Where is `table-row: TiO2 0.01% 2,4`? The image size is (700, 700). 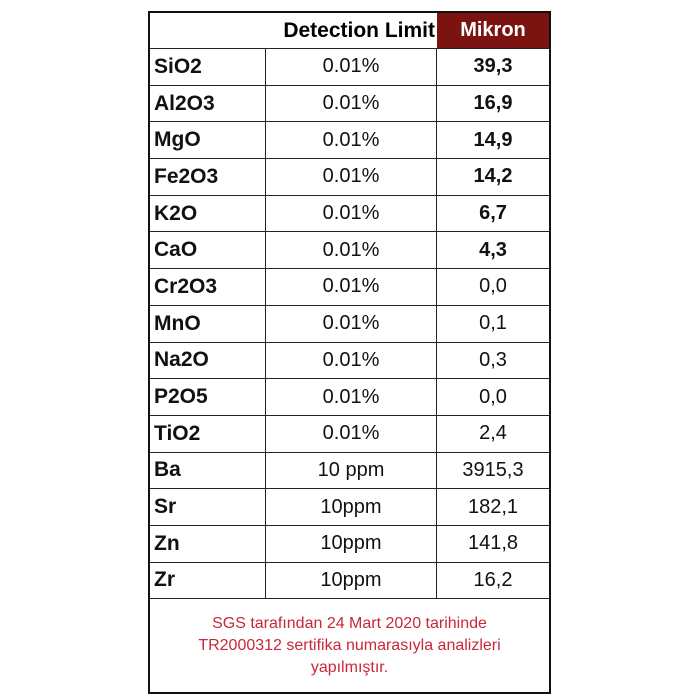
table-row: TiO2 0.01% 2,4 is located at coordinates (349, 434).